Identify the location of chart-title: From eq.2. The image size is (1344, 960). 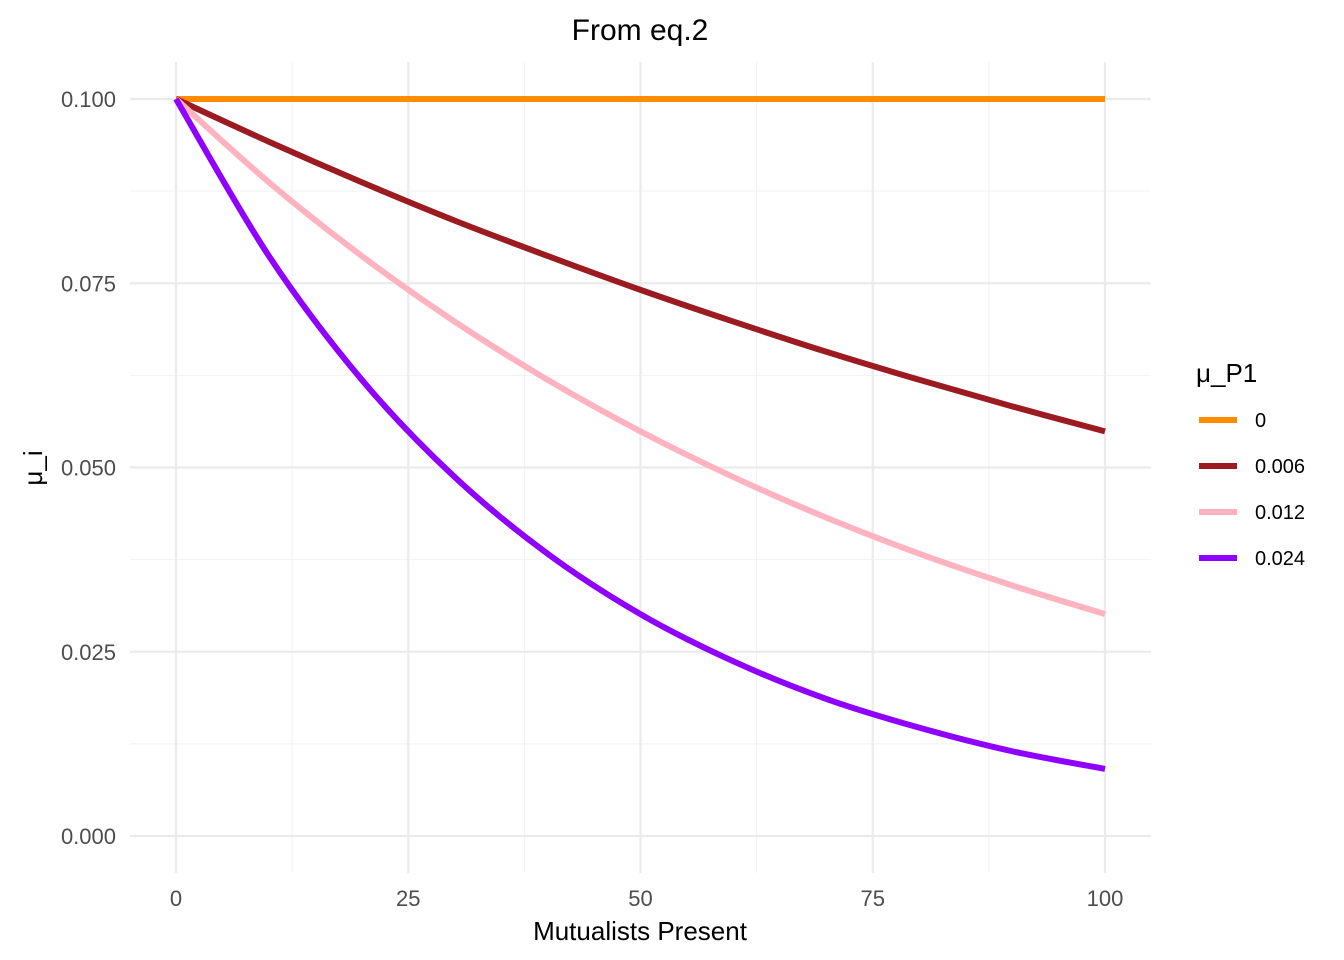
(640, 30).